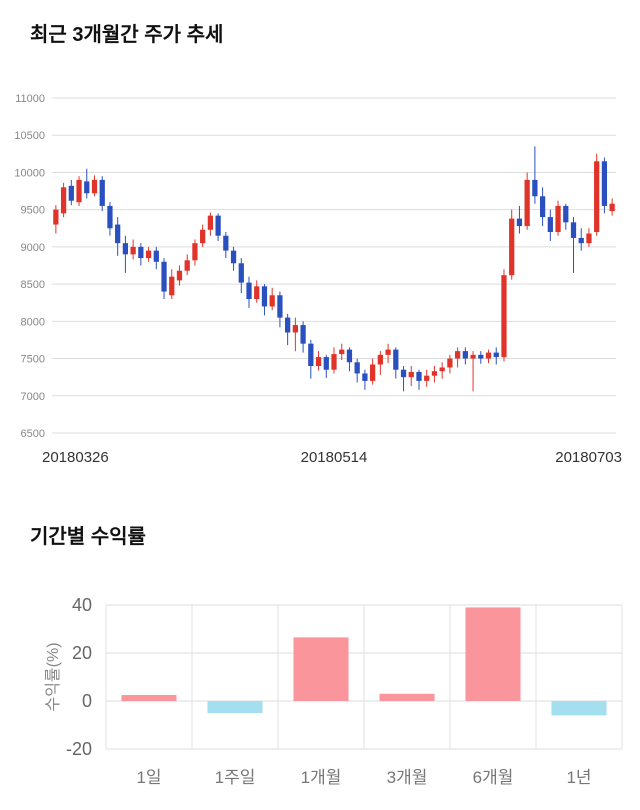  What do you see at coordinates (82, 605) in the screenshot?
I see `y-tick-label: 40` at bounding box center [82, 605].